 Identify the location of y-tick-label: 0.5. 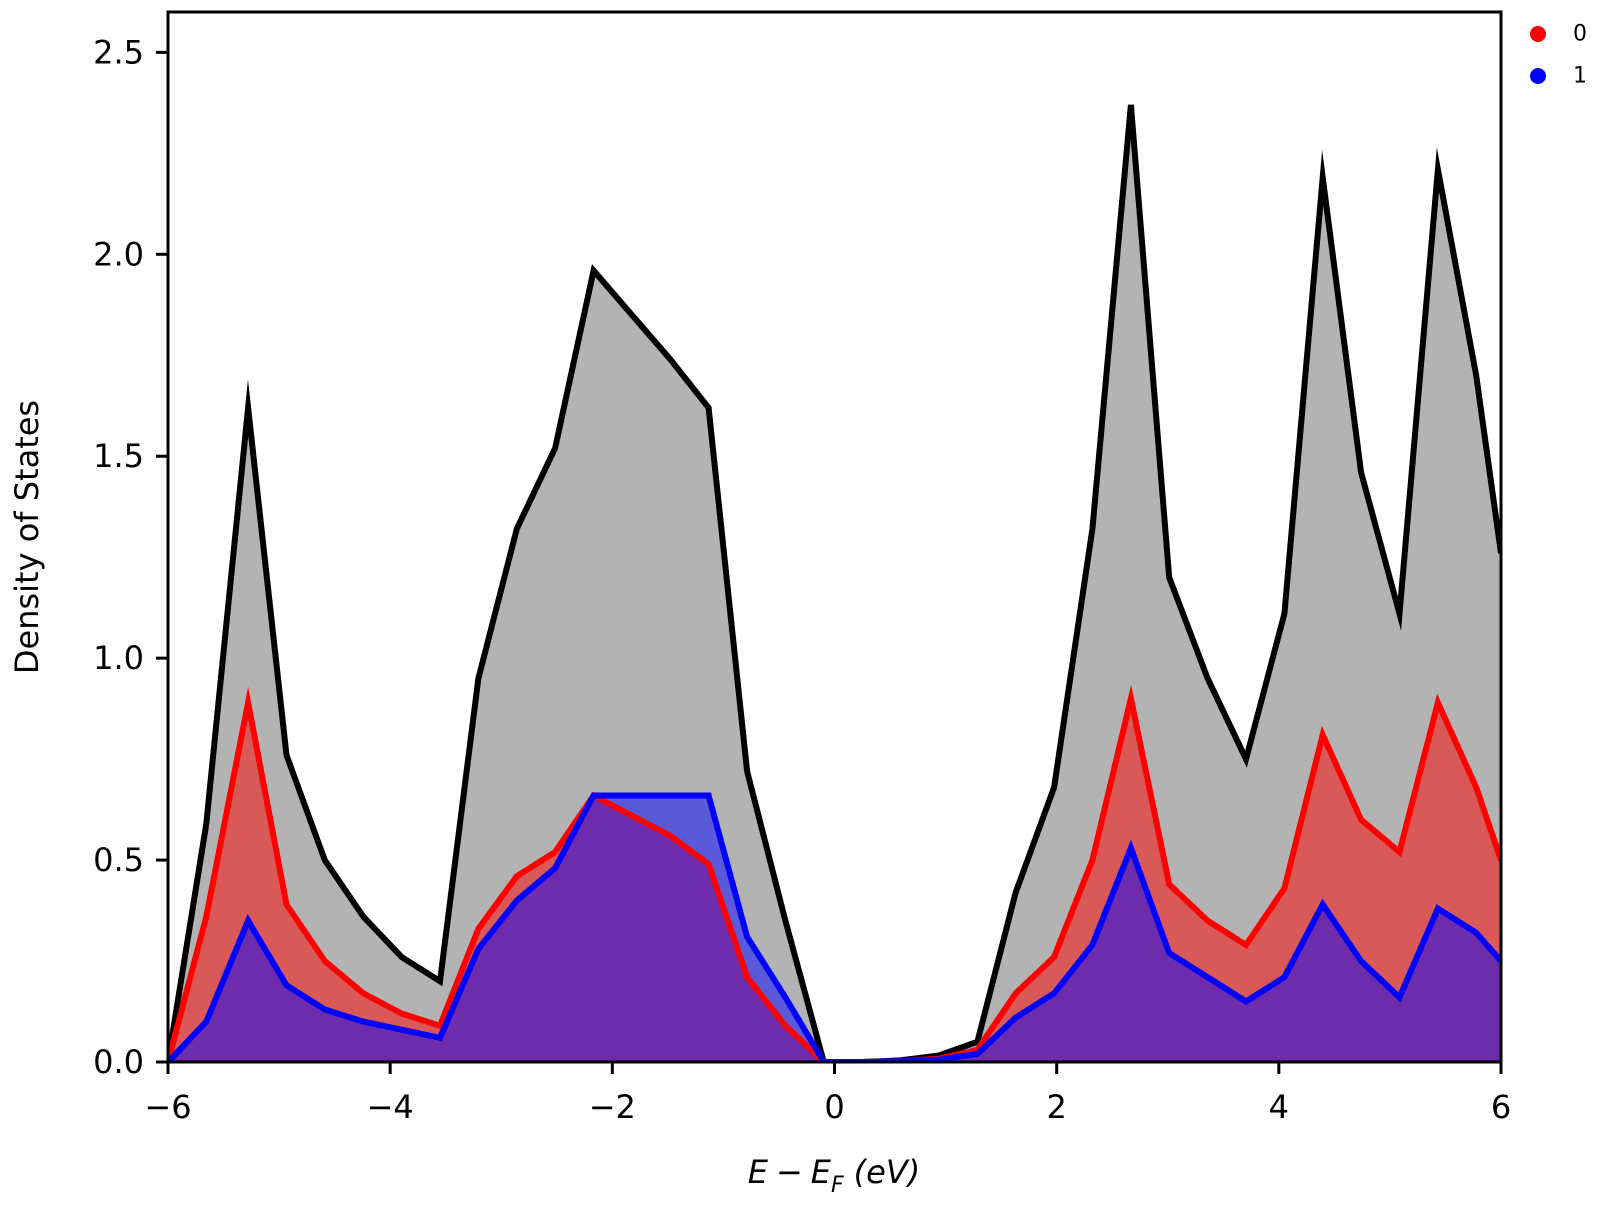
(118, 860).